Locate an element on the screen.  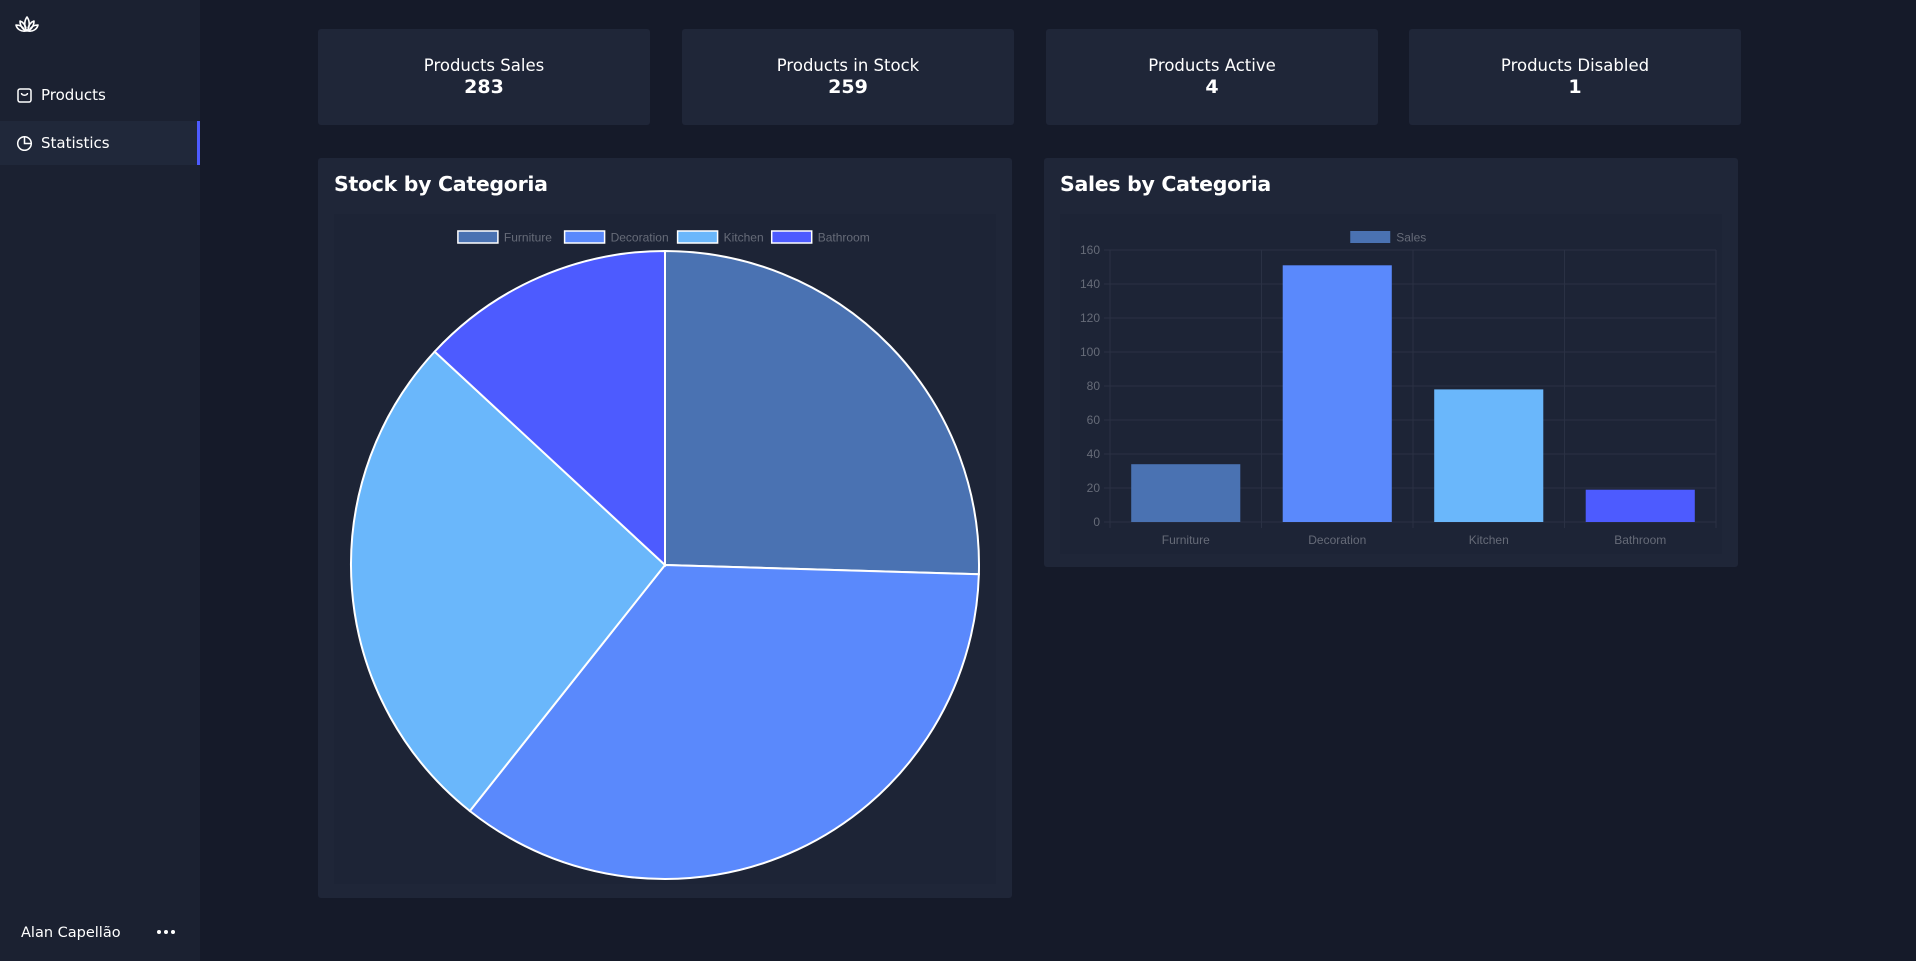
legend-label: Decoration is located at coordinates (640, 238).